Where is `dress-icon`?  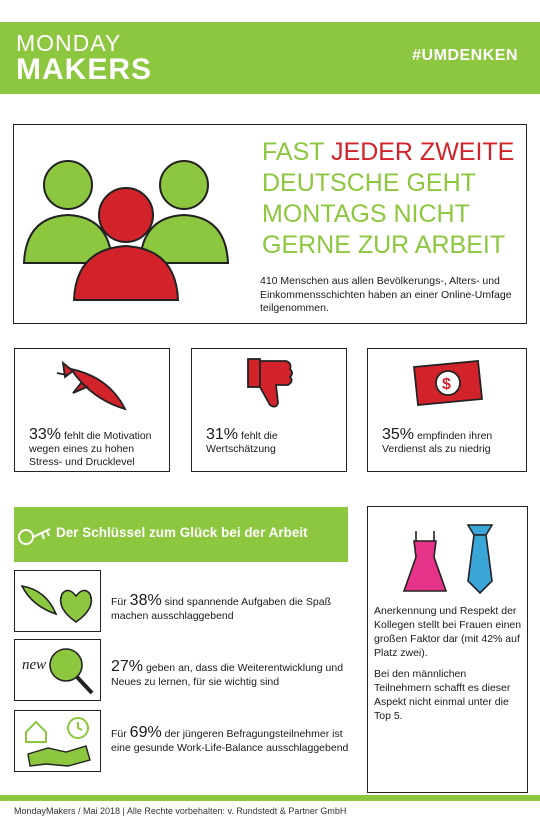 dress-icon is located at coordinates (425, 561).